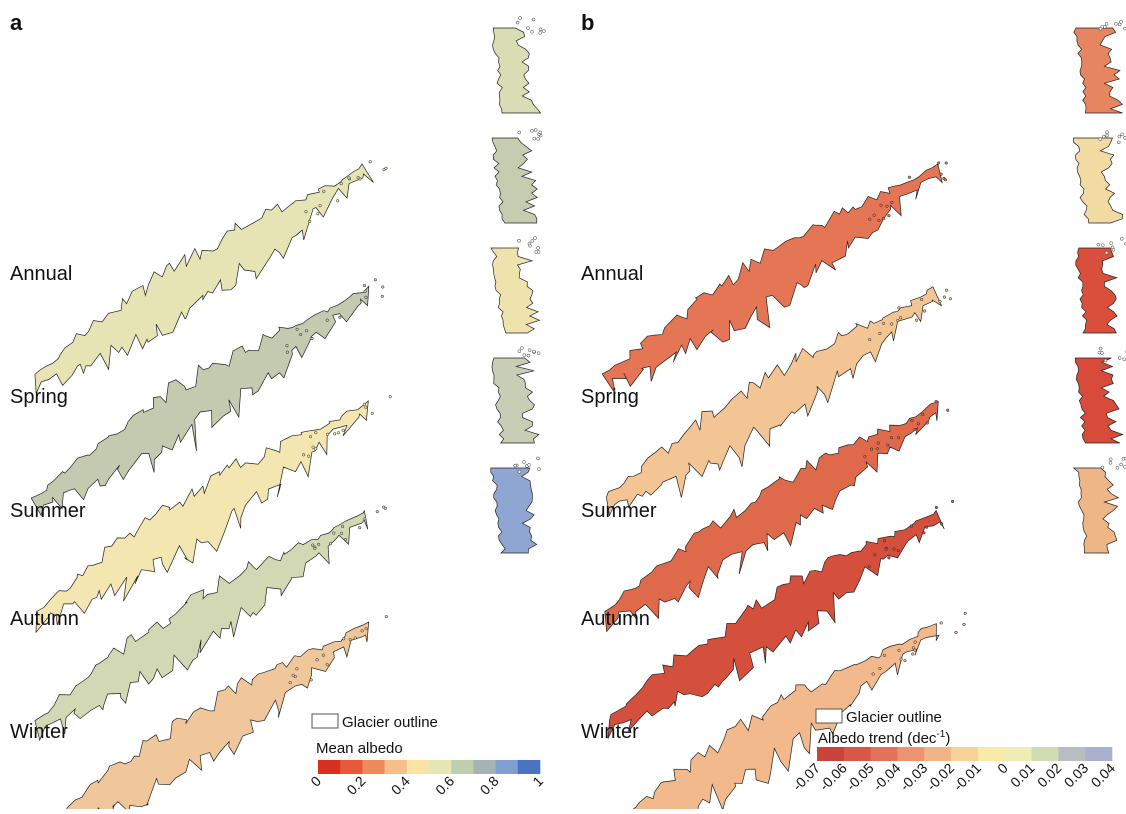 The height and width of the screenshot is (814, 1126). What do you see at coordinates (489, 785) in the screenshot?
I see `colorbar-tick-label: 0.8` at bounding box center [489, 785].